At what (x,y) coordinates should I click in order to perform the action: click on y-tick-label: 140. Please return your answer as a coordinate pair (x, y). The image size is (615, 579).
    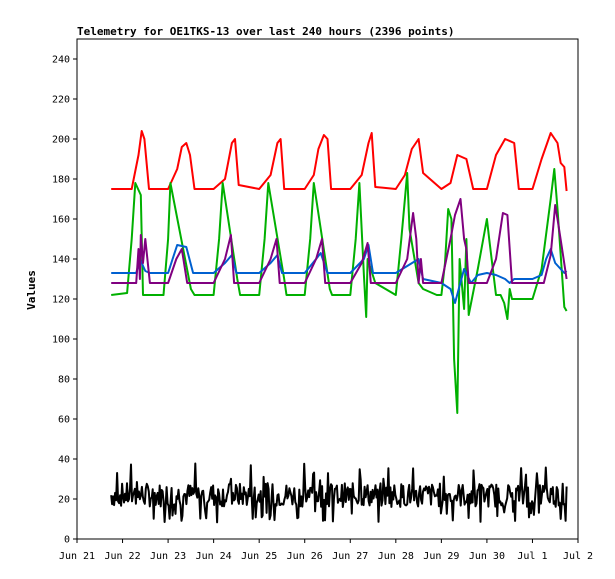
    Looking at the image, I should click on (61, 260).